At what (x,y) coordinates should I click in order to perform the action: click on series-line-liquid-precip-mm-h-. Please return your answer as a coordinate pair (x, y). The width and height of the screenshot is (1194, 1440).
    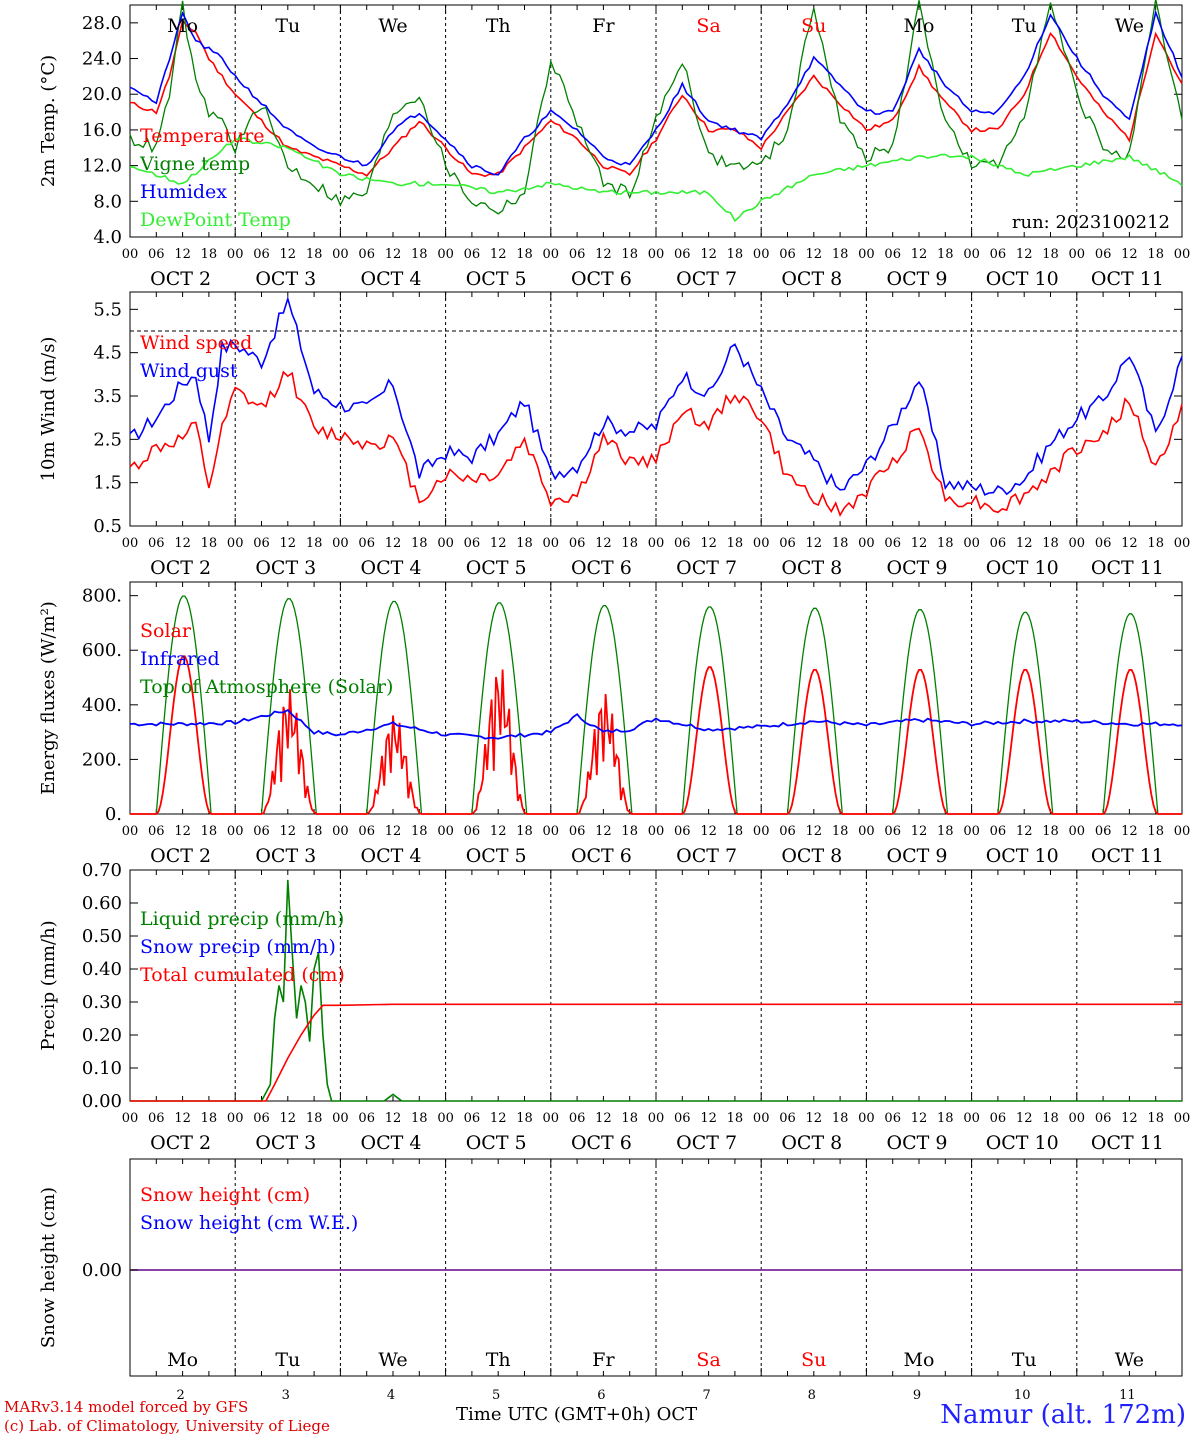
    Looking at the image, I should click on (656, 990).